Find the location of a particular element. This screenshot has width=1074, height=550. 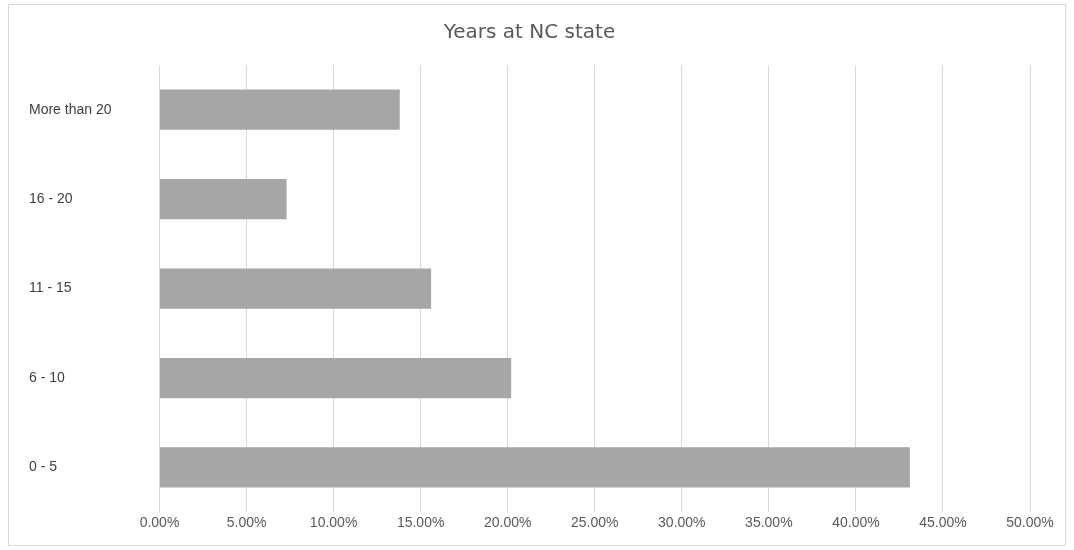

x-tick-label: 25.00% is located at coordinates (595, 522).